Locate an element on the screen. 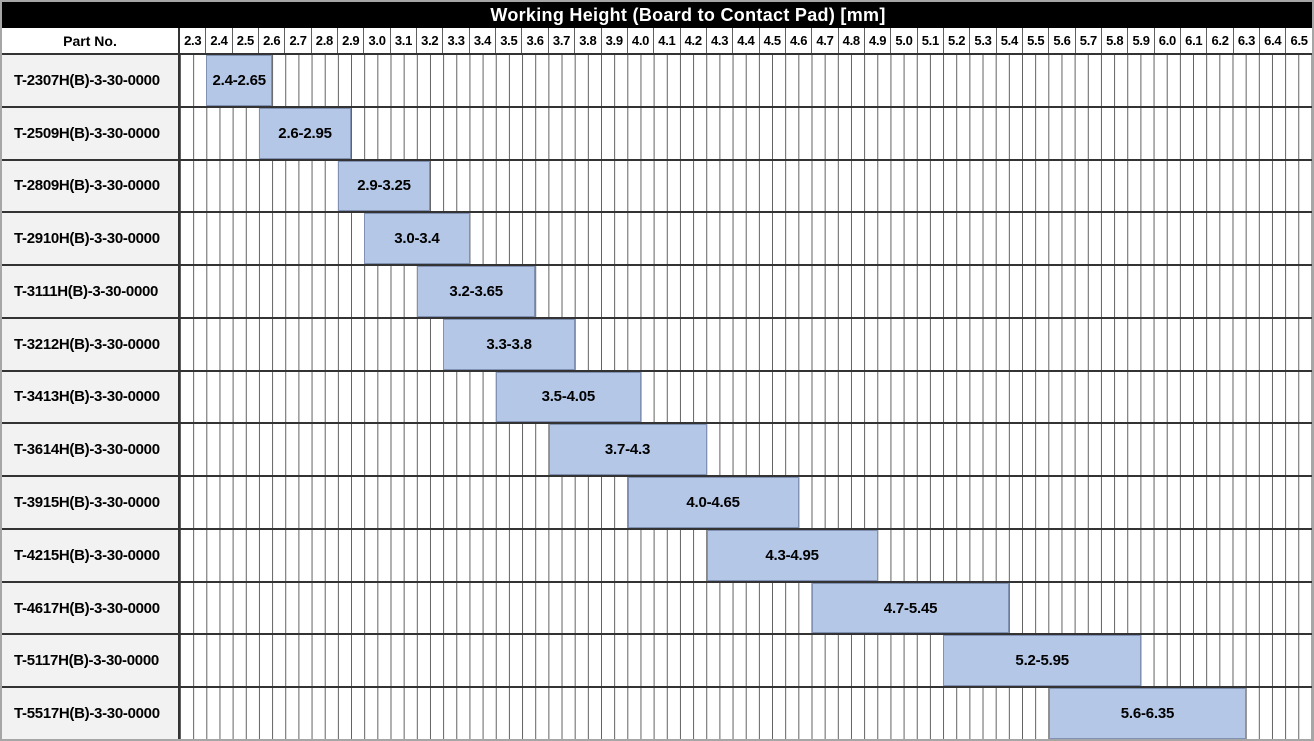 Image resolution: width=1314 pixels, height=741 pixels. part-number-label: T-3212H(B)-3-30-0000 is located at coordinates (91, 344).